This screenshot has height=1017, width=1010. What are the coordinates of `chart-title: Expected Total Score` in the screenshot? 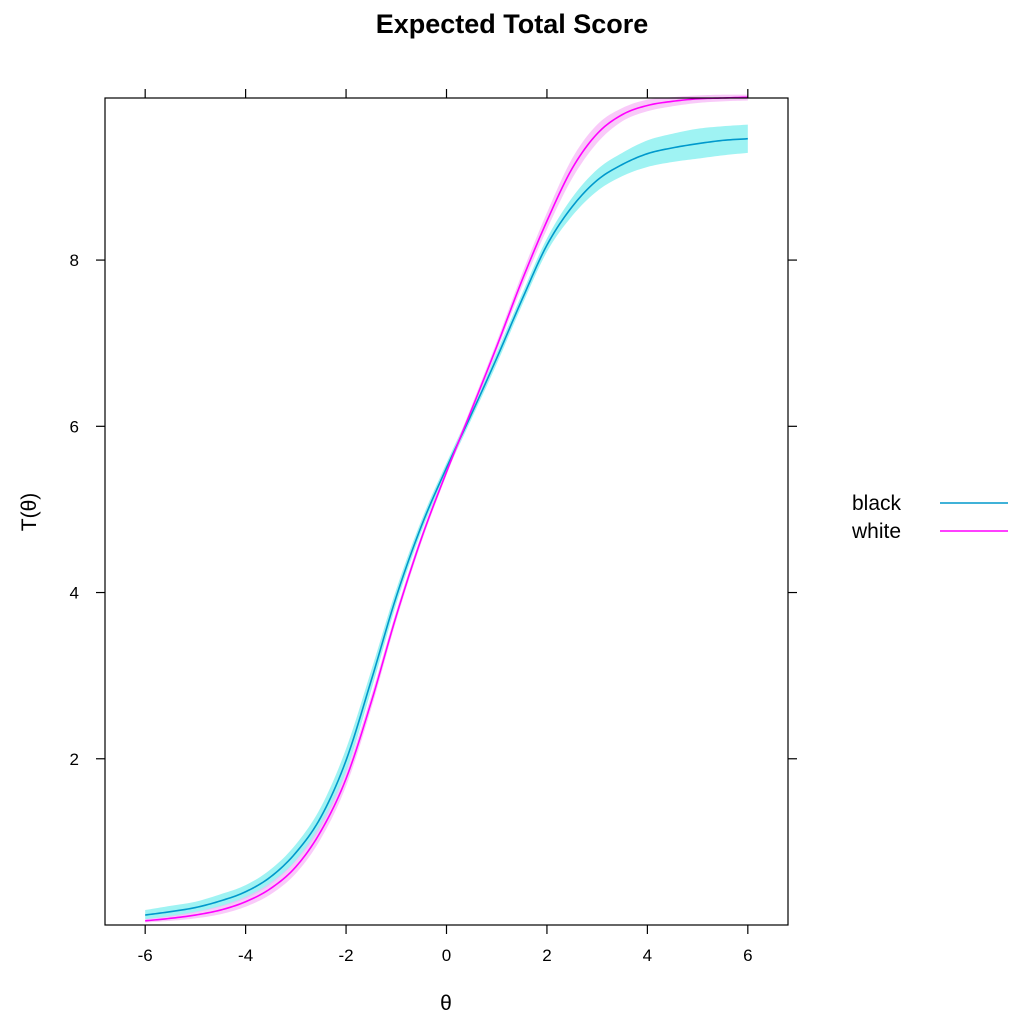 It's located at (512, 24).